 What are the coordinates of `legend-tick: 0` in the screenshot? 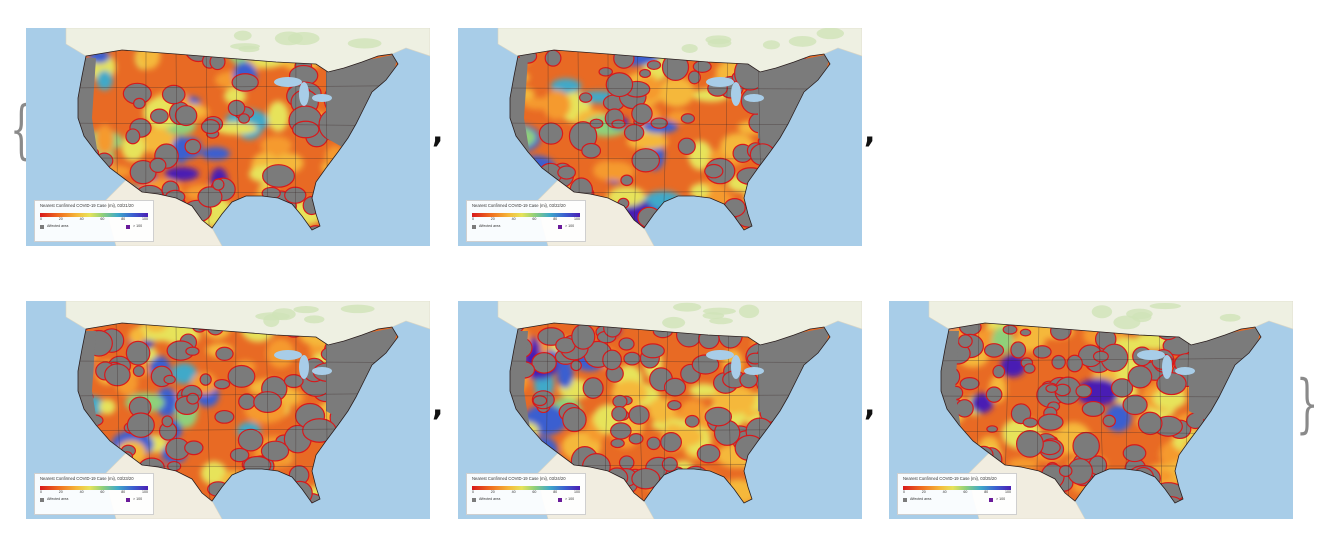 It's located at (473, 218).